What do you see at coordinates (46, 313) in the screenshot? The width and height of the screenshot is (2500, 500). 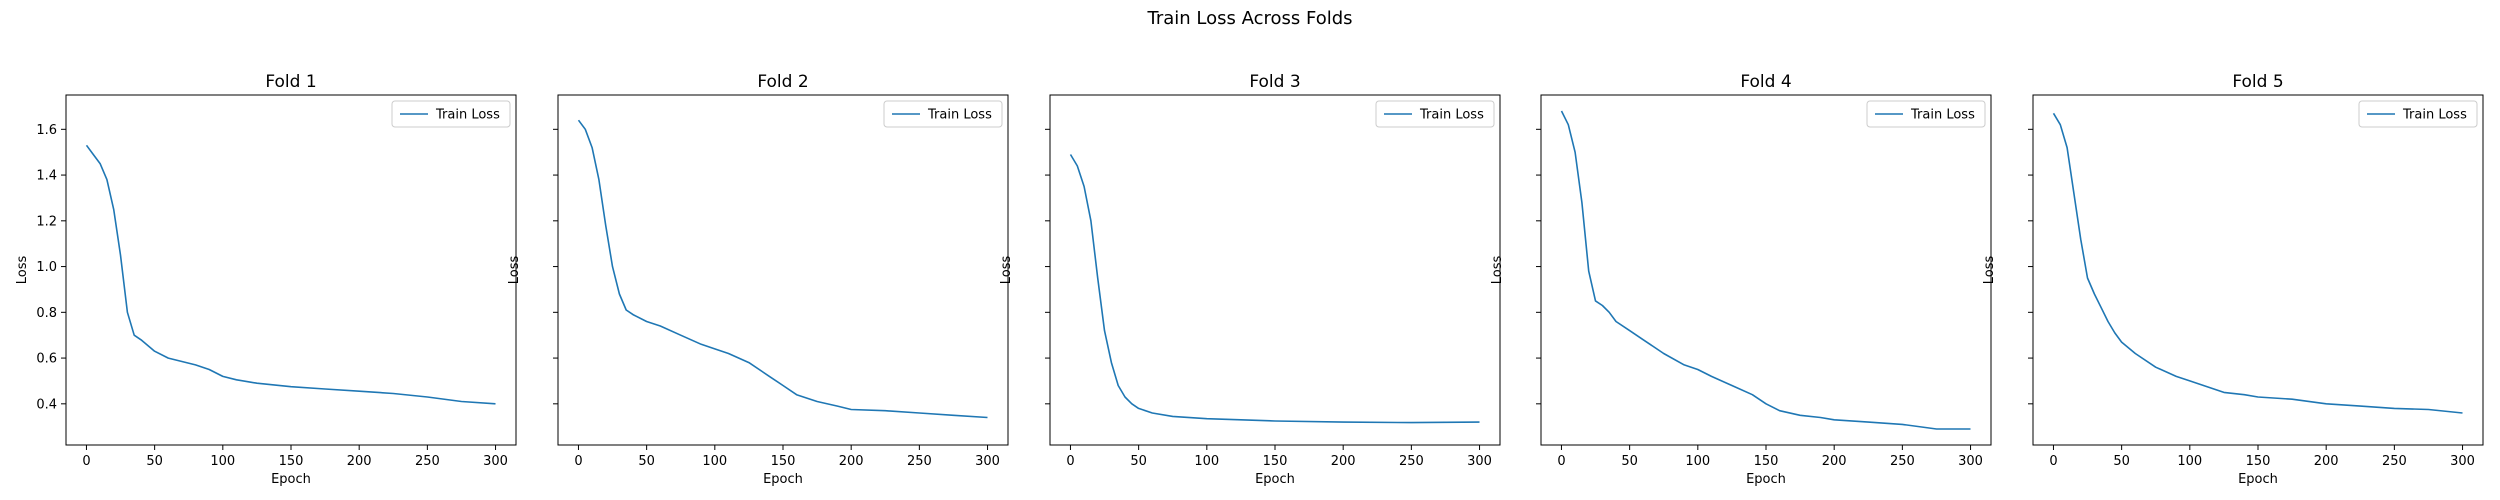 I see `y-tick-label: 0.8` at bounding box center [46, 313].